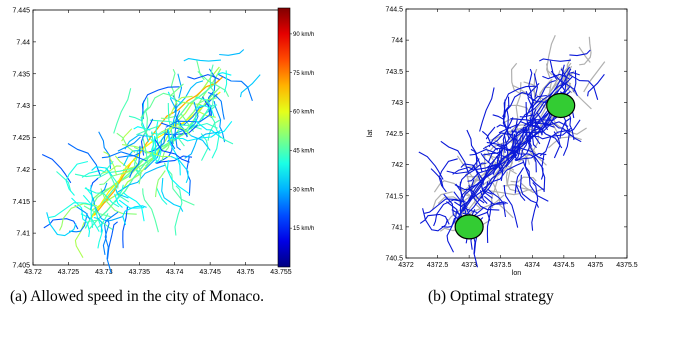 This screenshot has width=681, height=339. What do you see at coordinates (21, 74) in the screenshot?
I see `a-y-tick-label: 7.435` at bounding box center [21, 74].